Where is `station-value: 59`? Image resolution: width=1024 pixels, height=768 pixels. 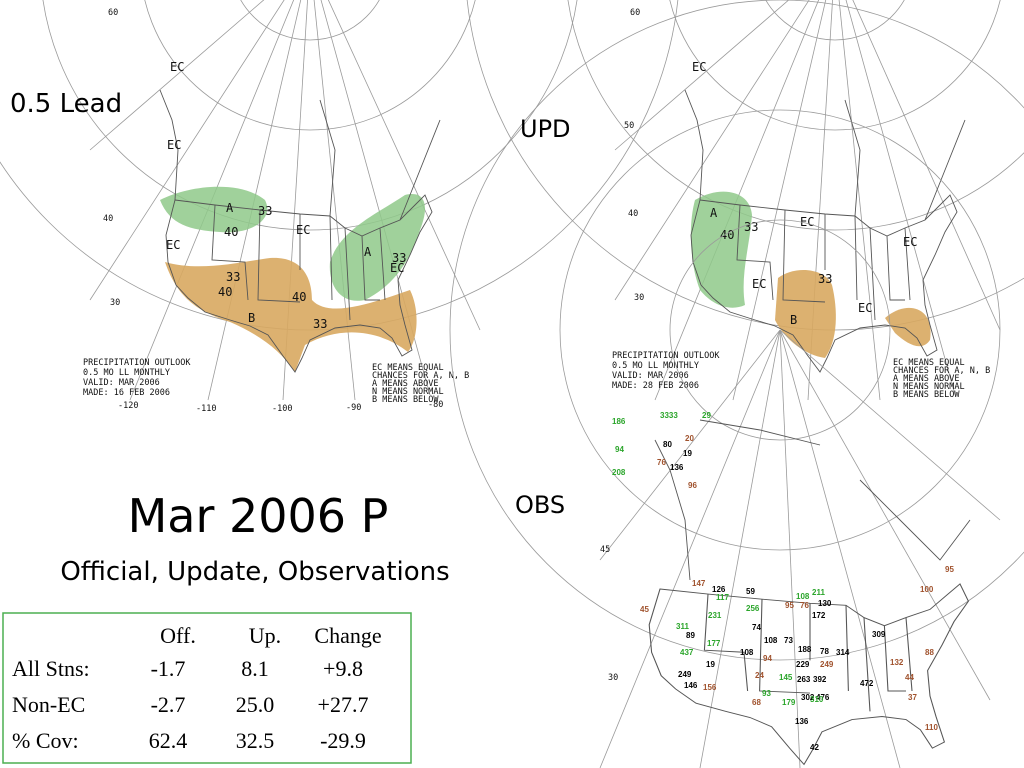
station-value: 59 is located at coordinates (750, 591).